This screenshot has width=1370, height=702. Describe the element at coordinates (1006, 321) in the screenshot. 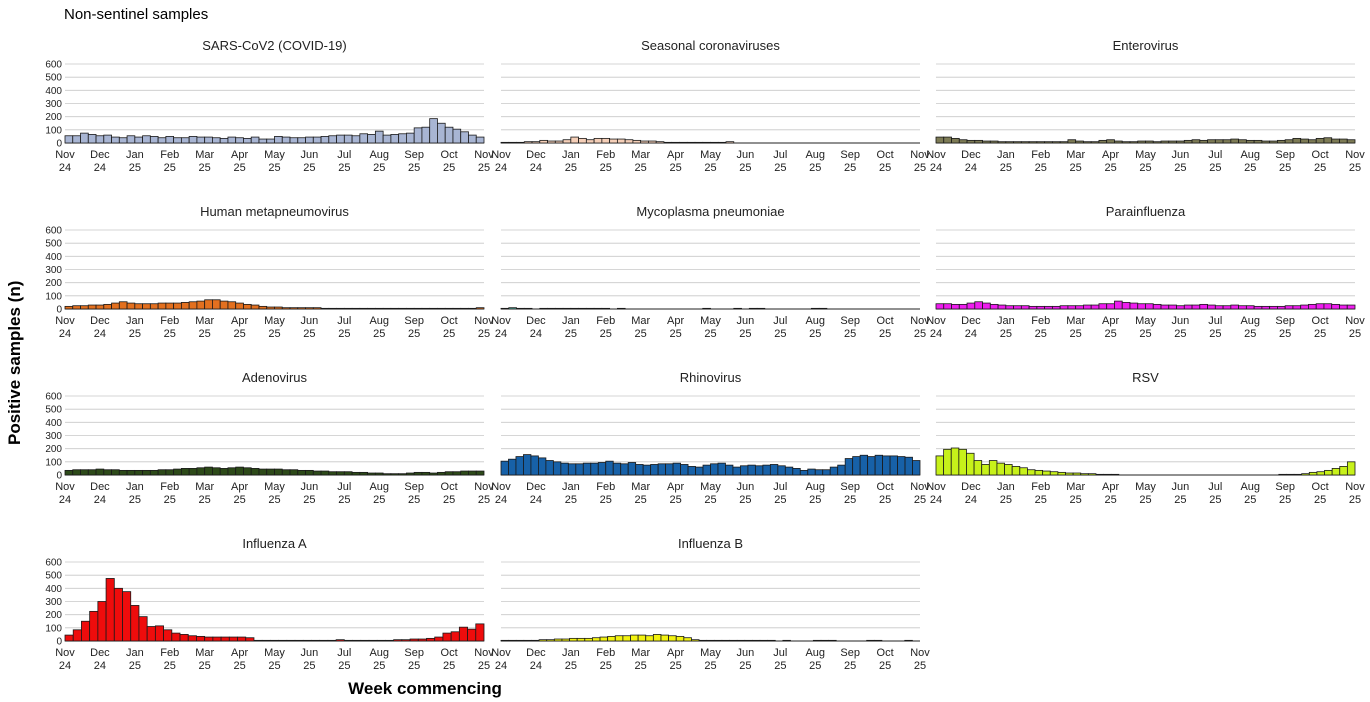

I see `x-tick-label: Jan` at that location.